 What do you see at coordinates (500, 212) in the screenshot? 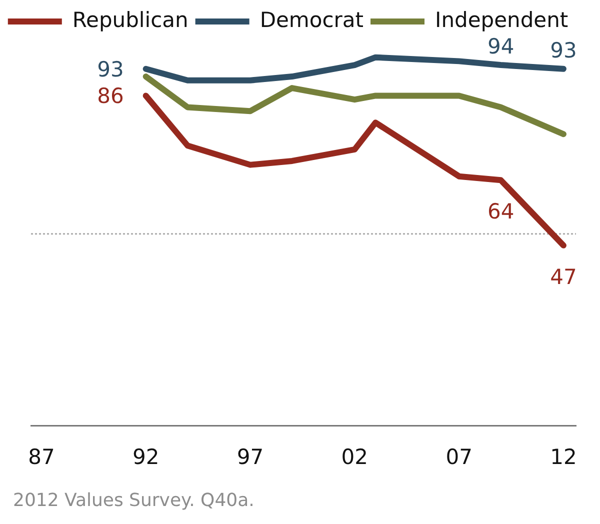
I see `data-label: 64` at bounding box center [500, 212].